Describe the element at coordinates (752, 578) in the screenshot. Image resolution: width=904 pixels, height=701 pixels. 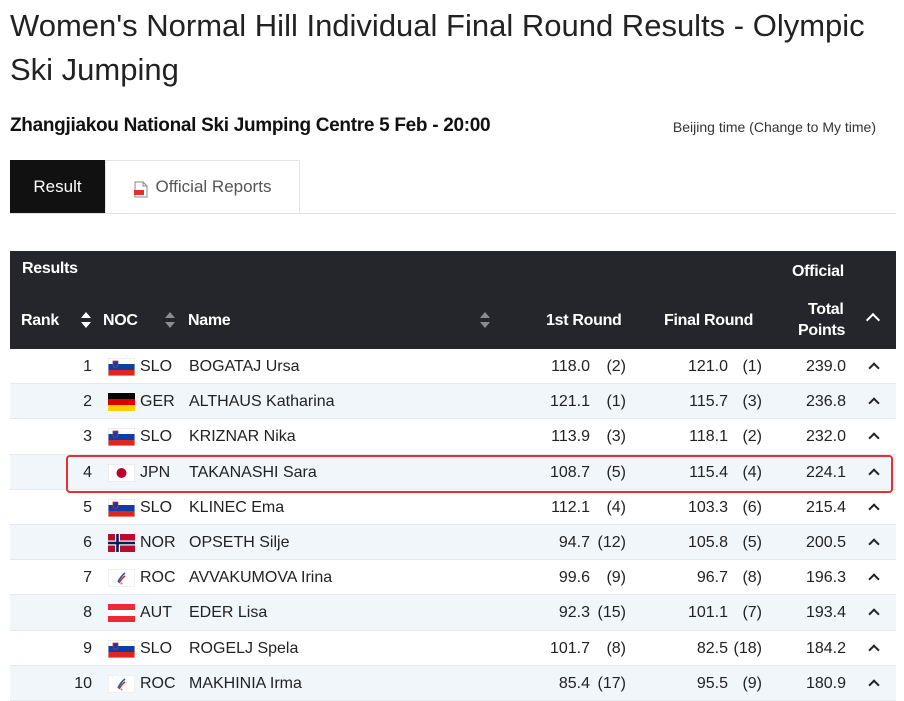
I see `final-round-rank: (8)` at that location.